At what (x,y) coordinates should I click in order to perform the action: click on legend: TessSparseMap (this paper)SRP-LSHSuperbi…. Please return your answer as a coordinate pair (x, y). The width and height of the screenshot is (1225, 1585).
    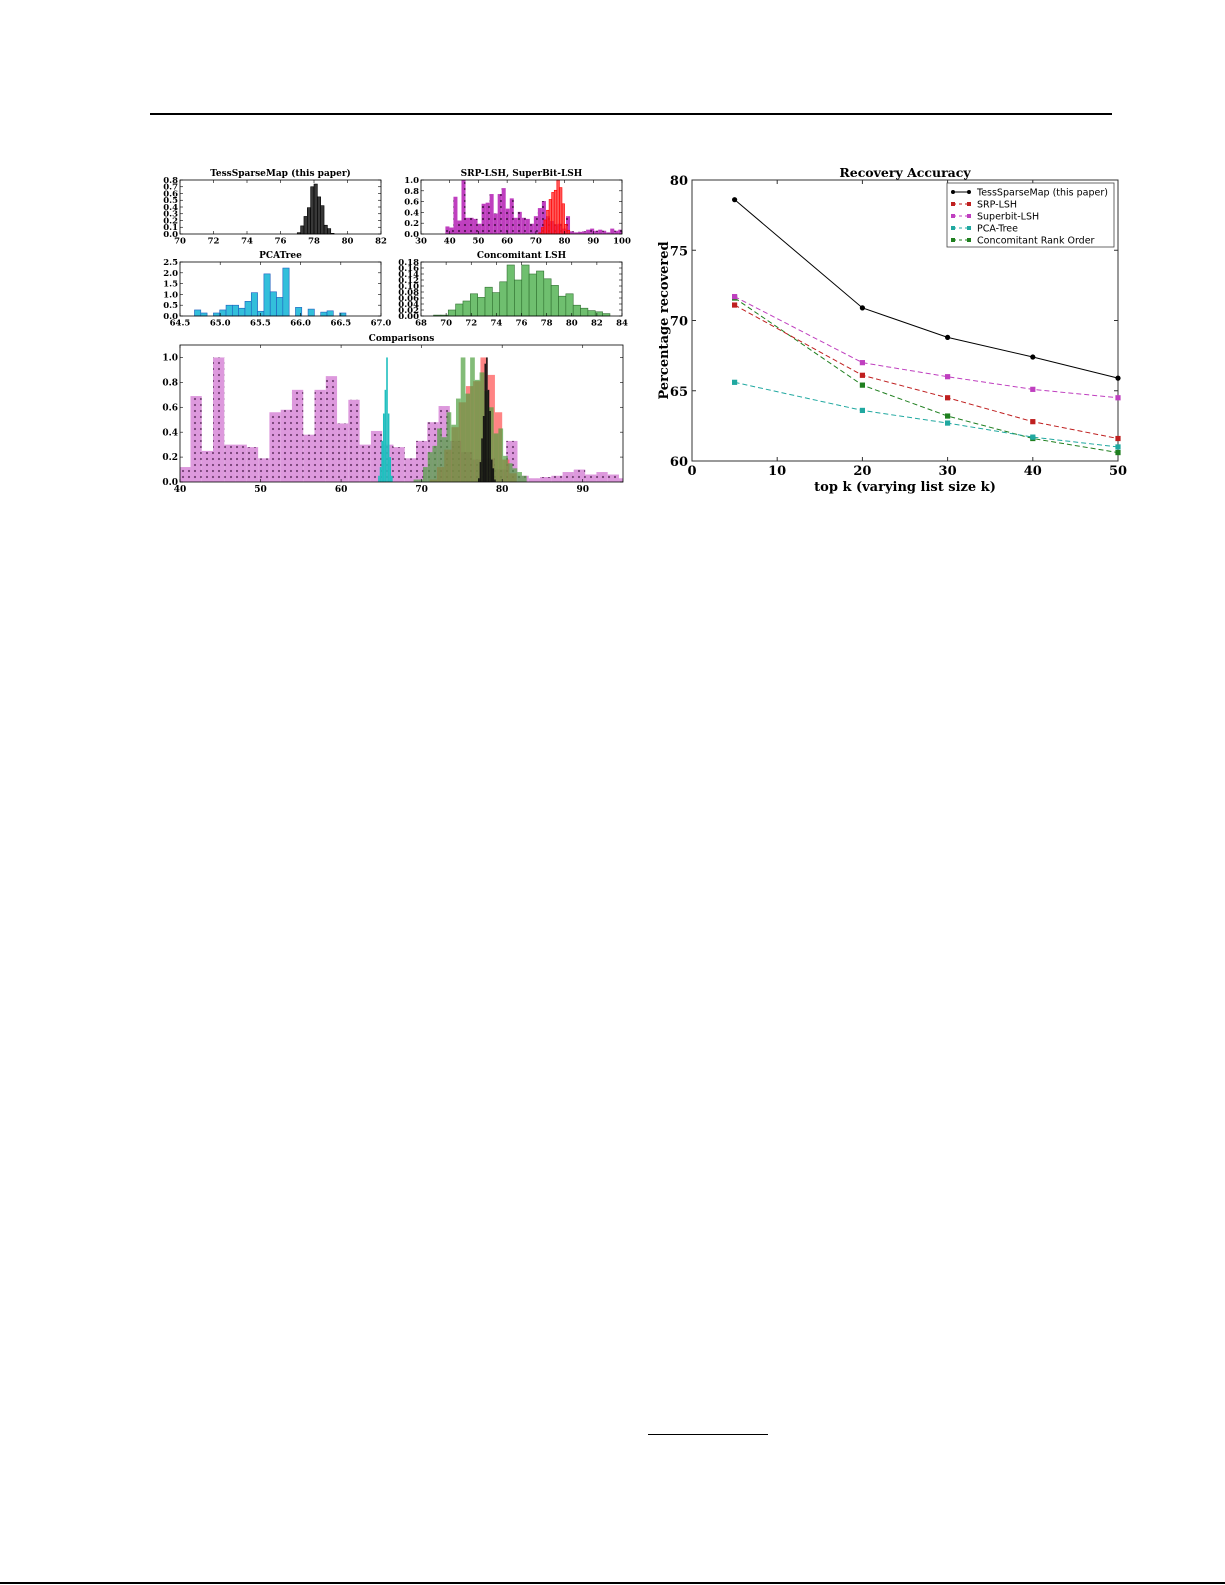
    Looking at the image, I should click on (1030, 215).